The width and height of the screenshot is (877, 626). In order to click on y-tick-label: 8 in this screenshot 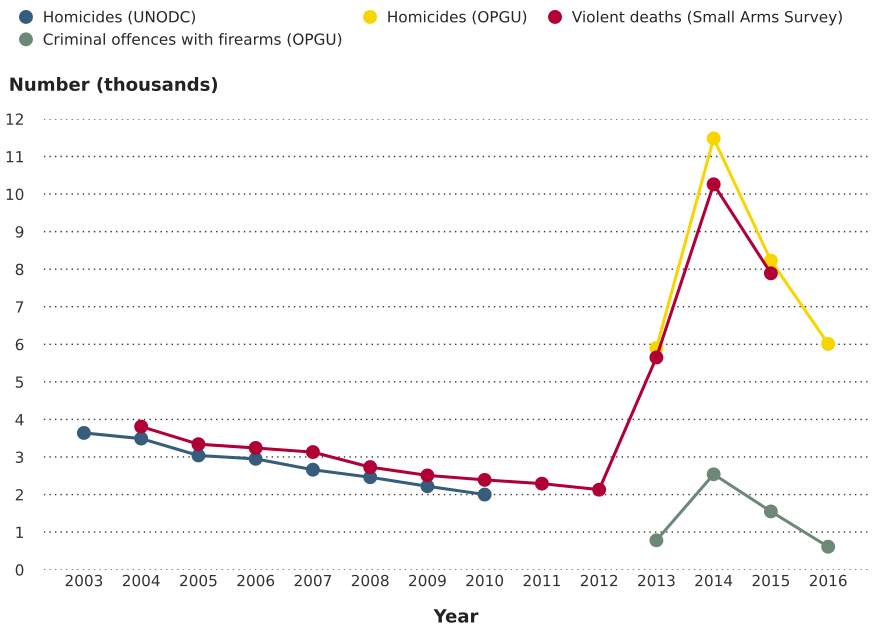, I will do `click(20, 270)`.